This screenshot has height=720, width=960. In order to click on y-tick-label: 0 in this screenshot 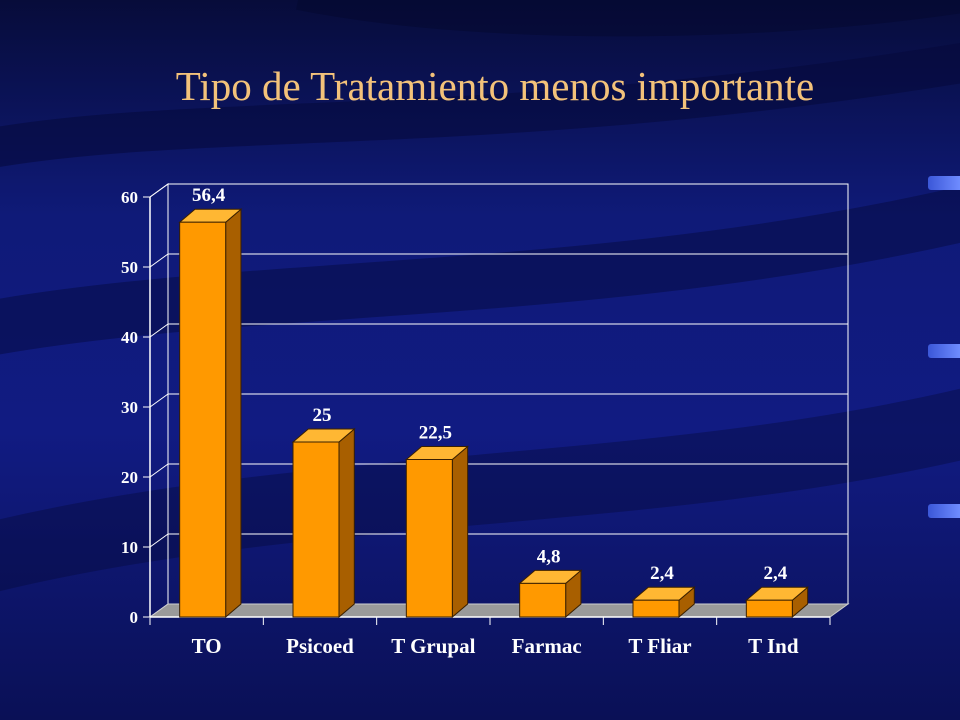, I will do `click(134, 617)`.